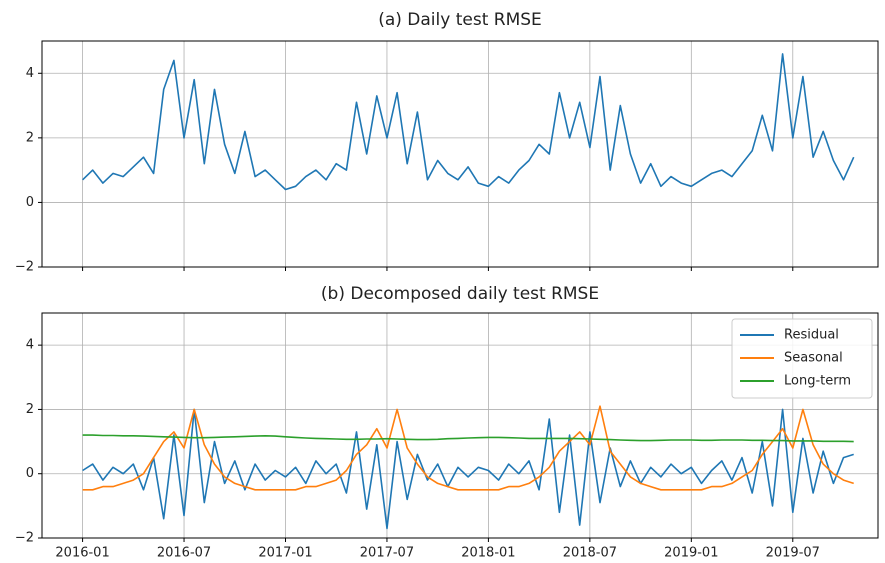 Image resolution: width=885 pixels, height=563 pixels. What do you see at coordinates (460, 294) in the screenshot?
I see `chart-title: (b) Decomposed daily test RMSE` at bounding box center [460, 294].